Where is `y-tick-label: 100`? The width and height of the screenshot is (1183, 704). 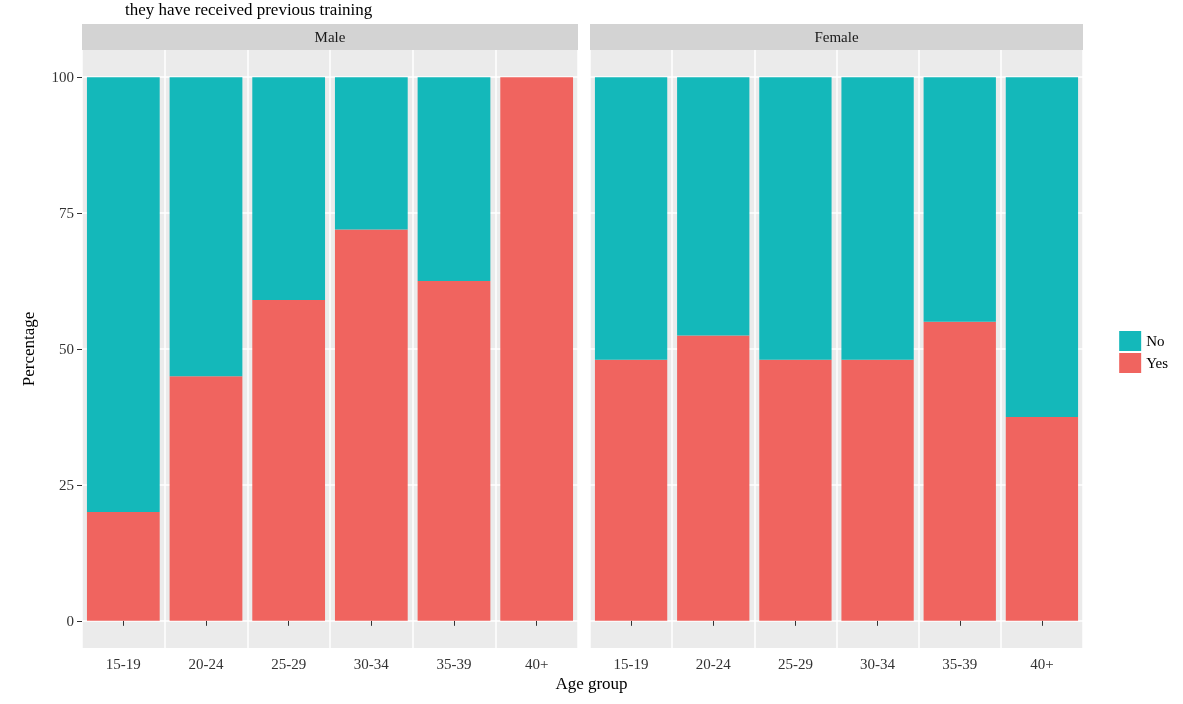 y-tick-label: 100 is located at coordinates (62, 77).